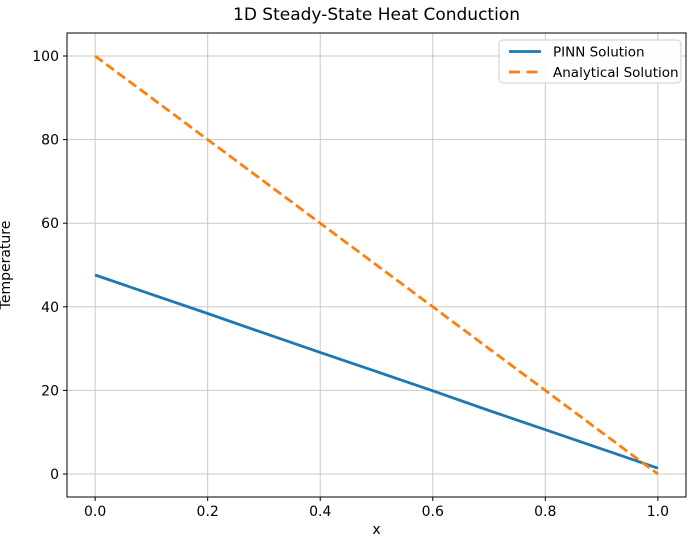  Describe the element at coordinates (320, 512) in the screenshot. I see `x-tick-label: 0.4` at that location.